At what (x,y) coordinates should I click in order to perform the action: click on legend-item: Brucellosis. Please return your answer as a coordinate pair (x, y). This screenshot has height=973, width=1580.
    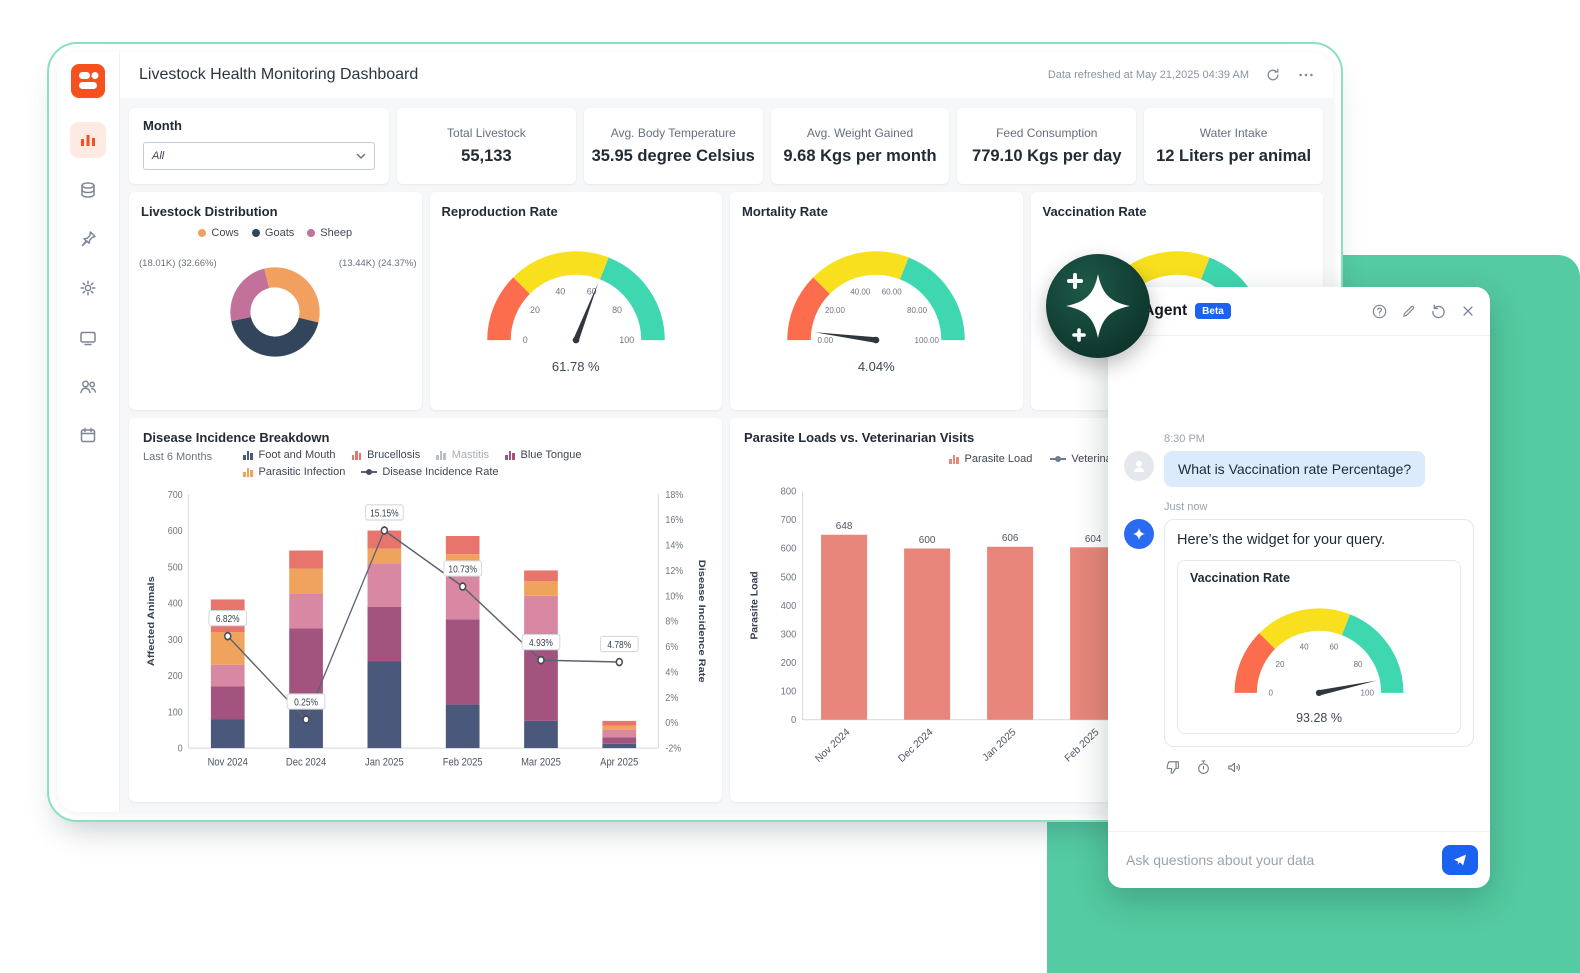
    Looking at the image, I should click on (385, 455).